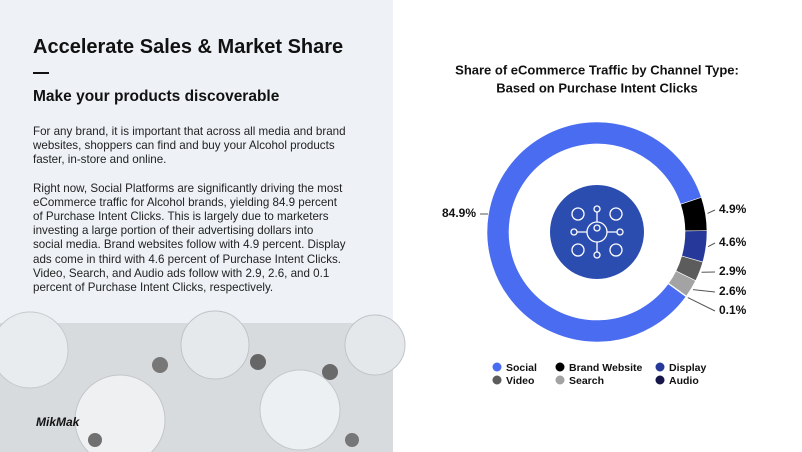 The height and width of the screenshot is (452, 802). I want to click on legend-label: Video, so click(520, 381).